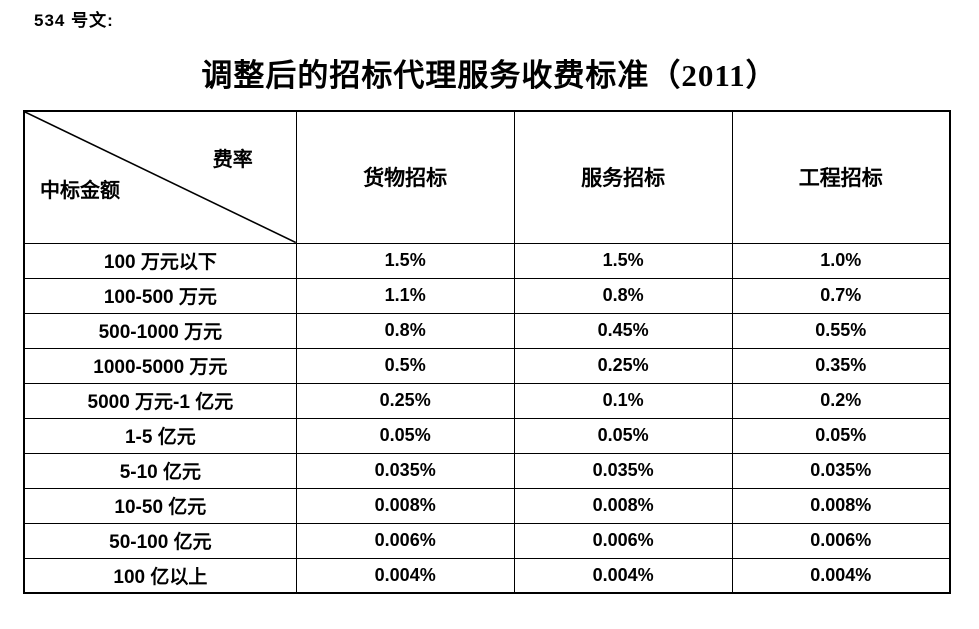 The height and width of the screenshot is (629, 979). What do you see at coordinates (160, 400) in the screenshot?
I see `row-label-amount-tier: 5000 万元-1 亿元` at bounding box center [160, 400].